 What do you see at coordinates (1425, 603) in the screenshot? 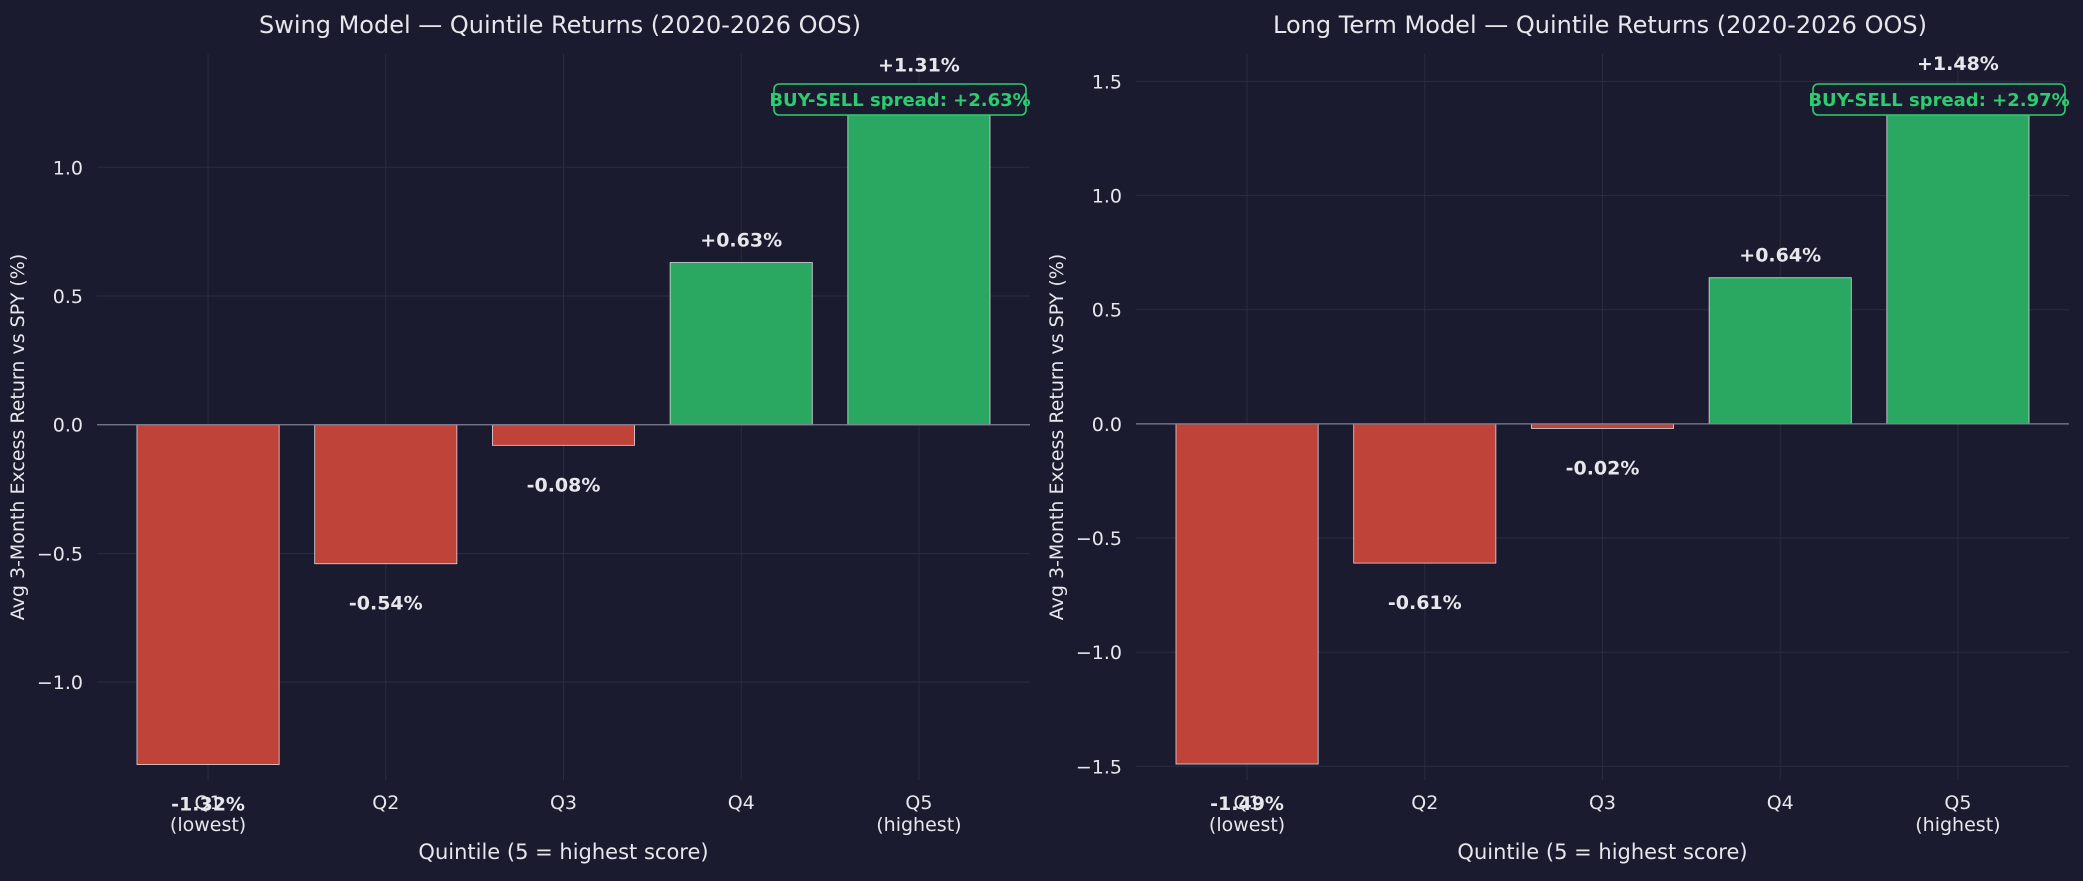
I see `bar-value-label: -0.61%` at bounding box center [1425, 603].